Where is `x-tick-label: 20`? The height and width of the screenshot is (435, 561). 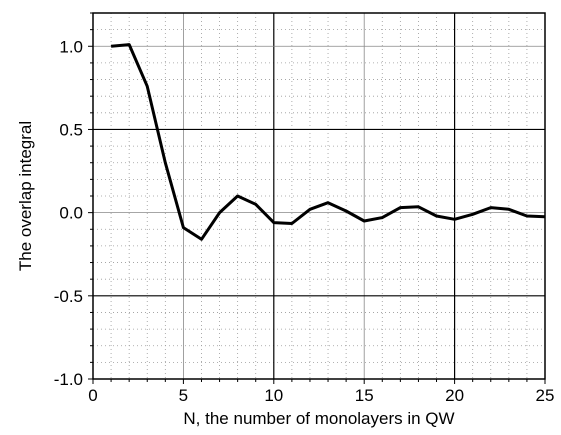
x-tick-label: 20 is located at coordinates (454, 395).